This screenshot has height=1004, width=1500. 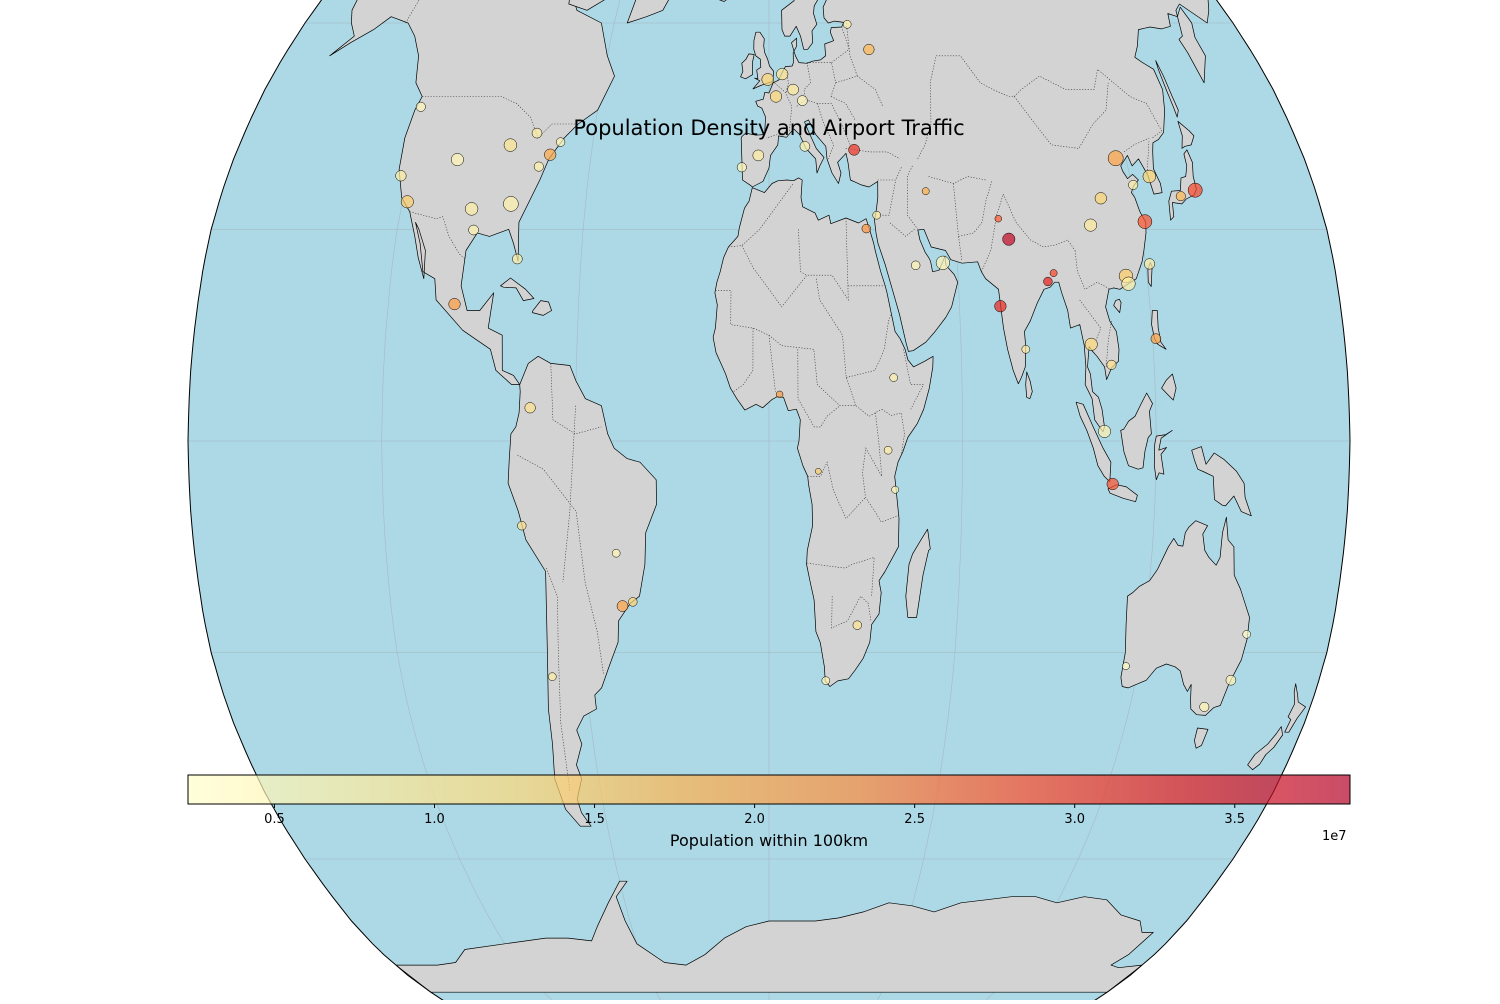 What do you see at coordinates (747, 66) in the screenshot?
I see `land-ireland` at bounding box center [747, 66].